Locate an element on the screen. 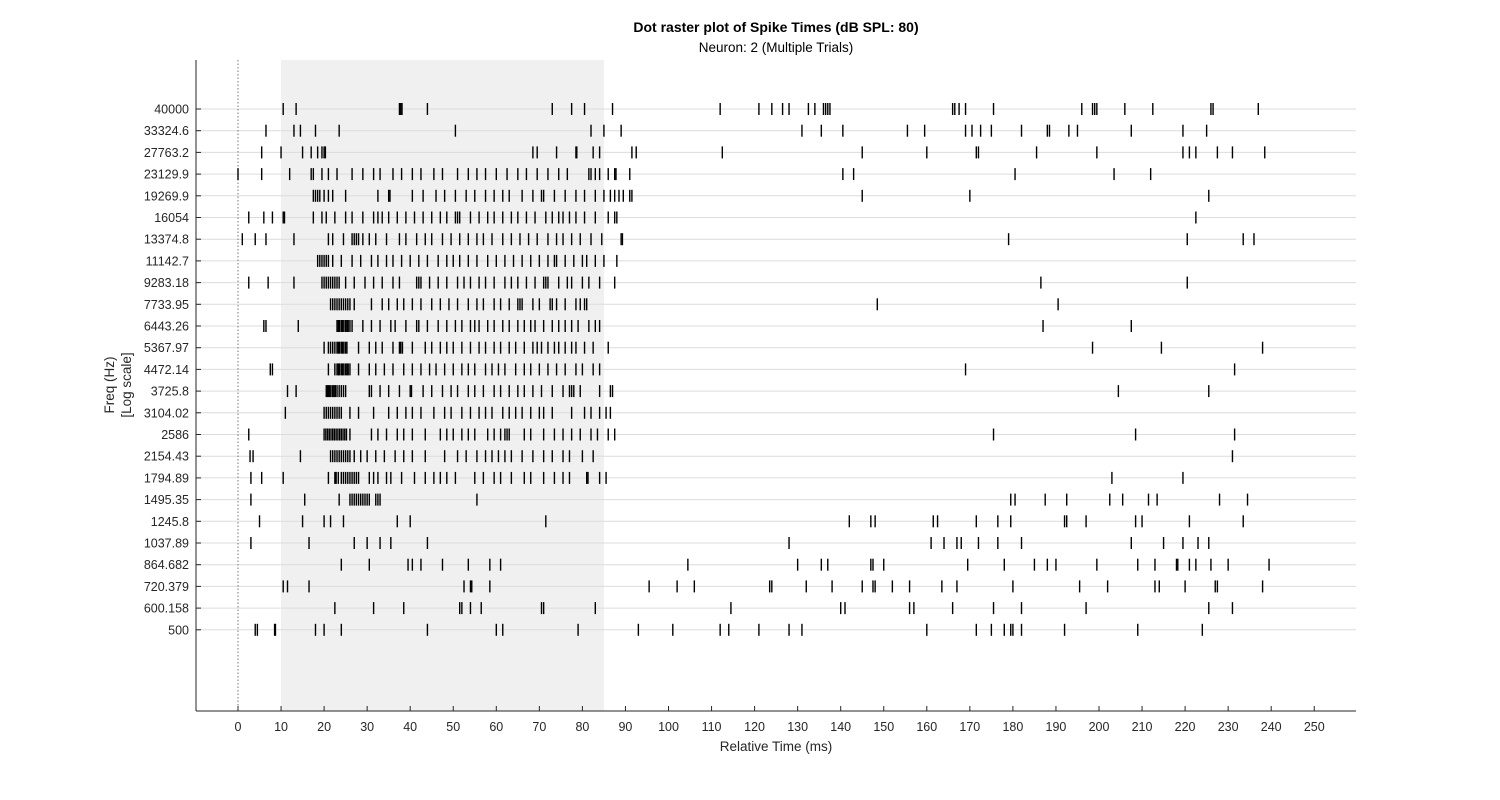  y-tick-label: 1037.89 is located at coordinates (166, 544).